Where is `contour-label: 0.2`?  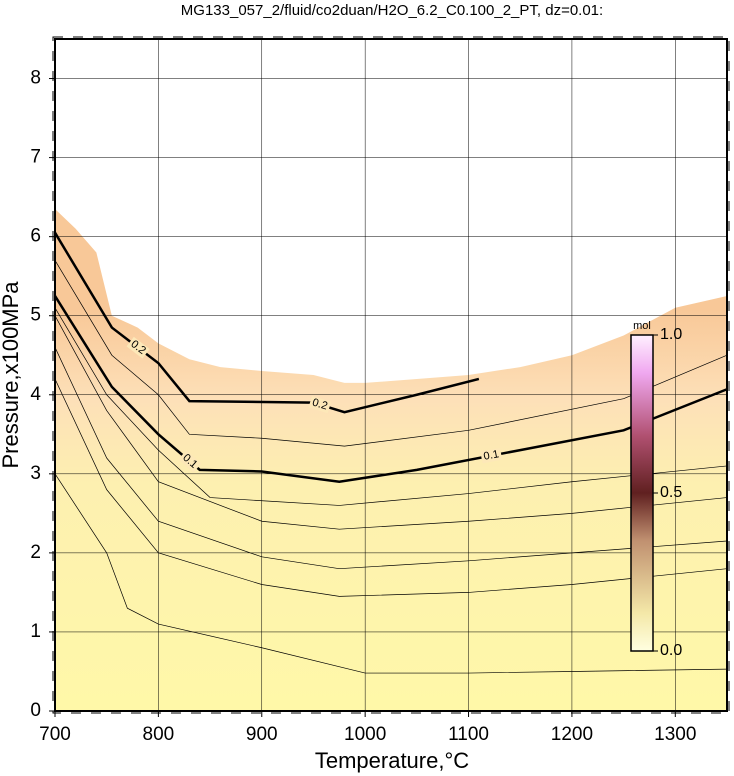 contour-label: 0.2 is located at coordinates (320, 405).